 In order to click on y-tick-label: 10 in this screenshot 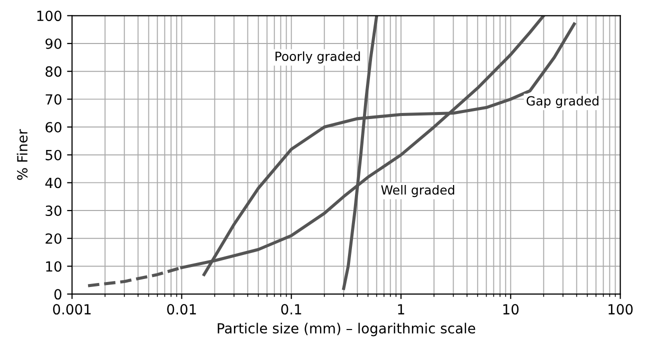, I will do `click(54, 266)`.